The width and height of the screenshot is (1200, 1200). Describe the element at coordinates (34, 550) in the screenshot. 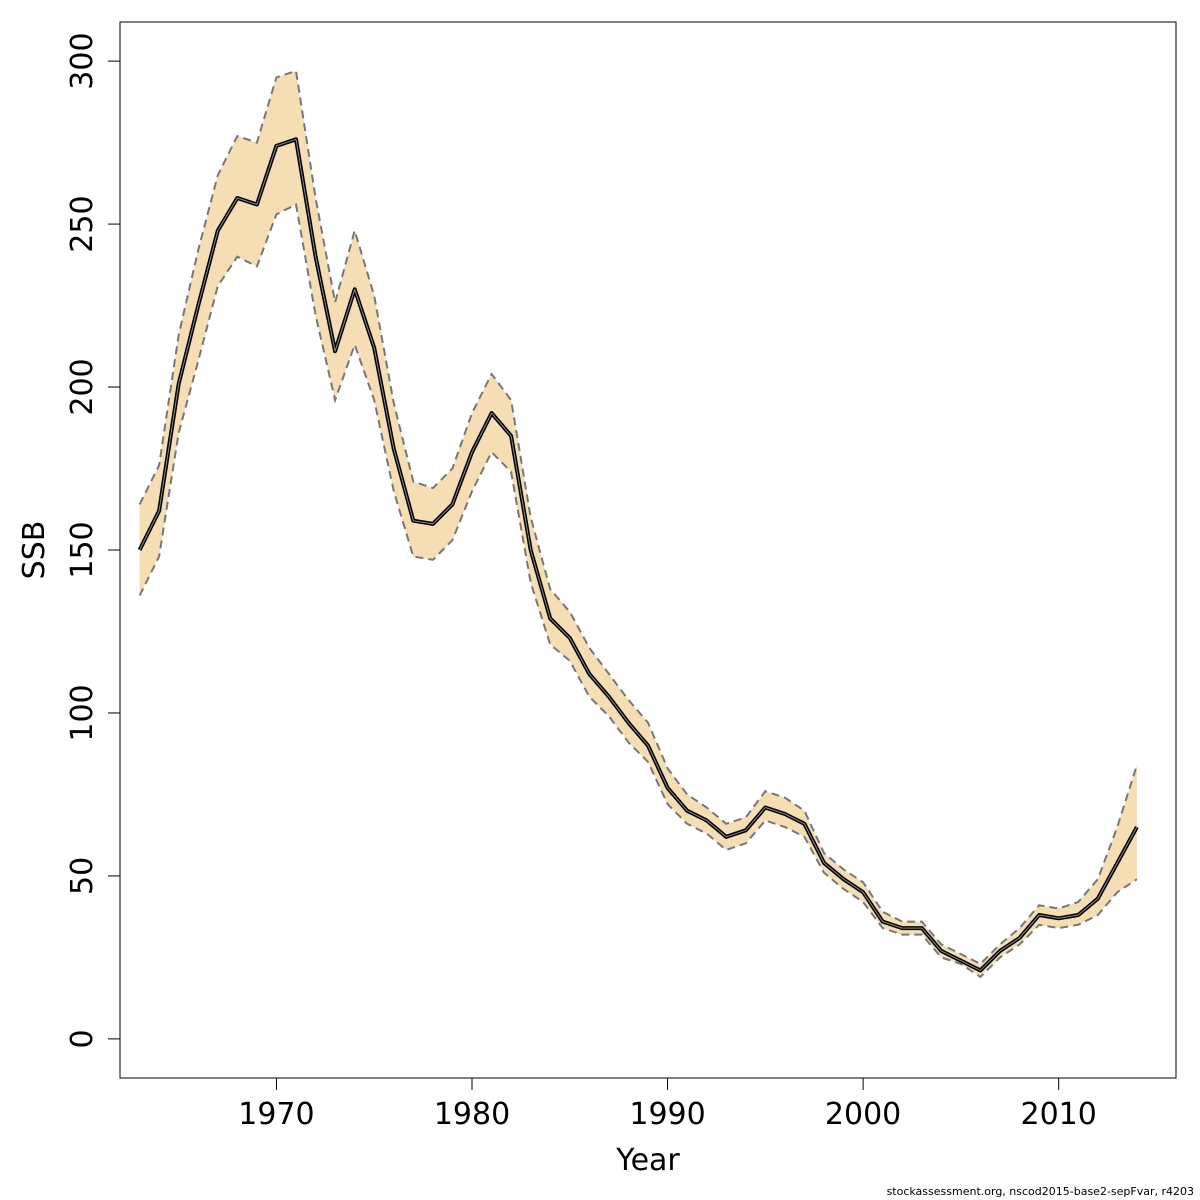

I see `y-axis-title: SSB` at that location.